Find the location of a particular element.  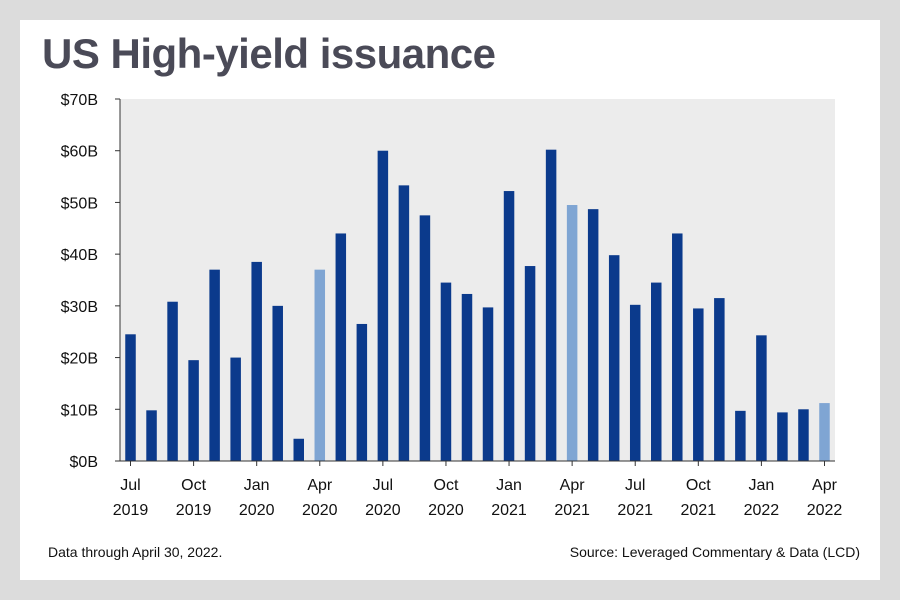

y-tick-label: $60B is located at coordinates (79, 152).